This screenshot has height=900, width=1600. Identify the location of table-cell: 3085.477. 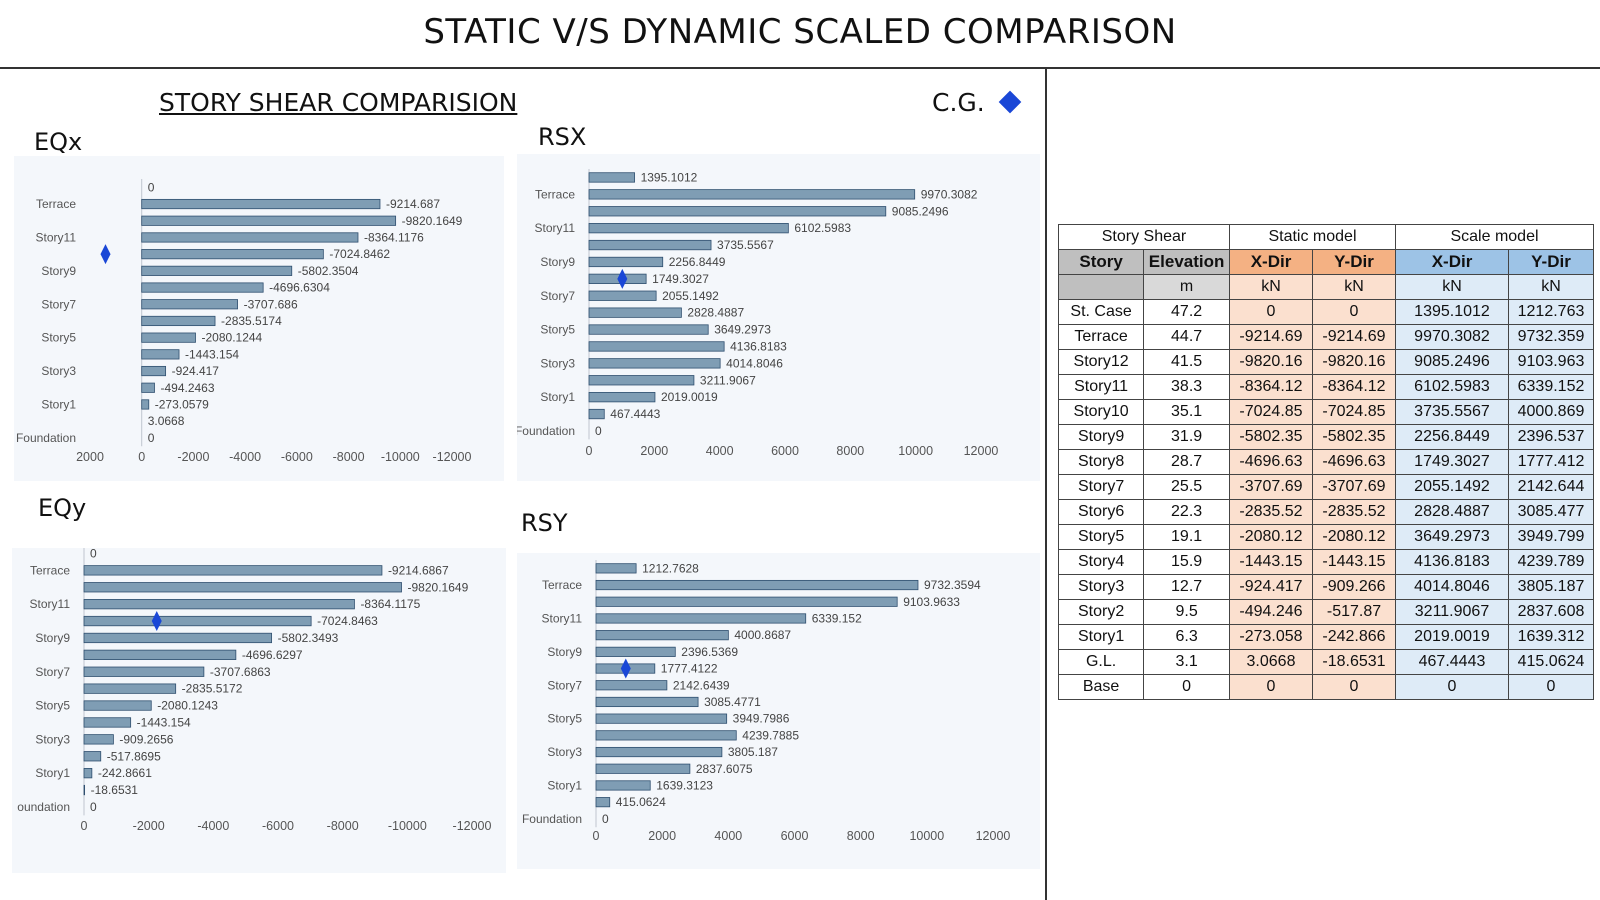
(1551, 512).